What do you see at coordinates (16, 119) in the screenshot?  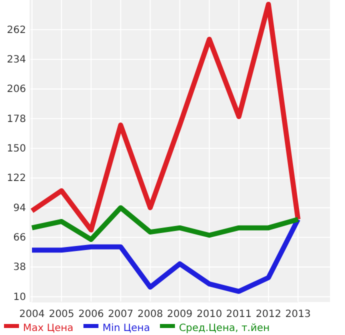 I see `y-tick-label: 178` at bounding box center [16, 119].